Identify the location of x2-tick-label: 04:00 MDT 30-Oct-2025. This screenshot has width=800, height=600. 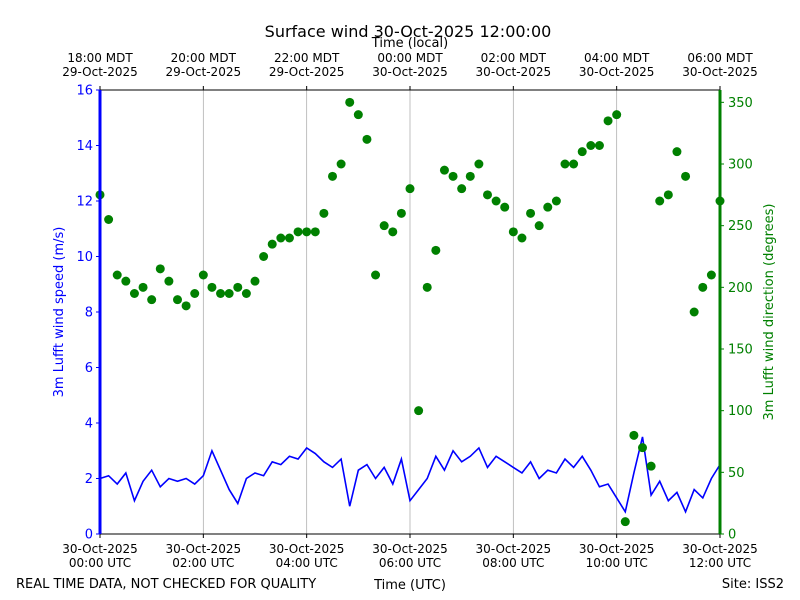
(616, 65).